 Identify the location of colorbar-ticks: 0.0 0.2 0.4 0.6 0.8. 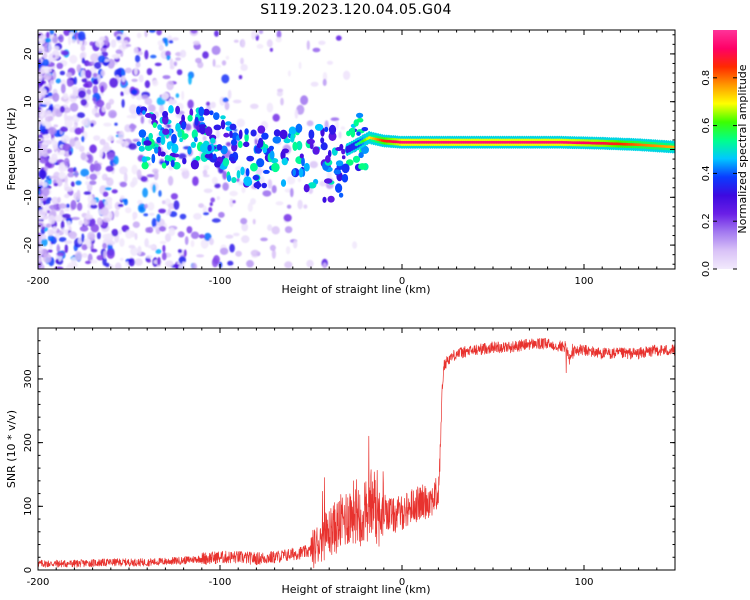
(719, 173).